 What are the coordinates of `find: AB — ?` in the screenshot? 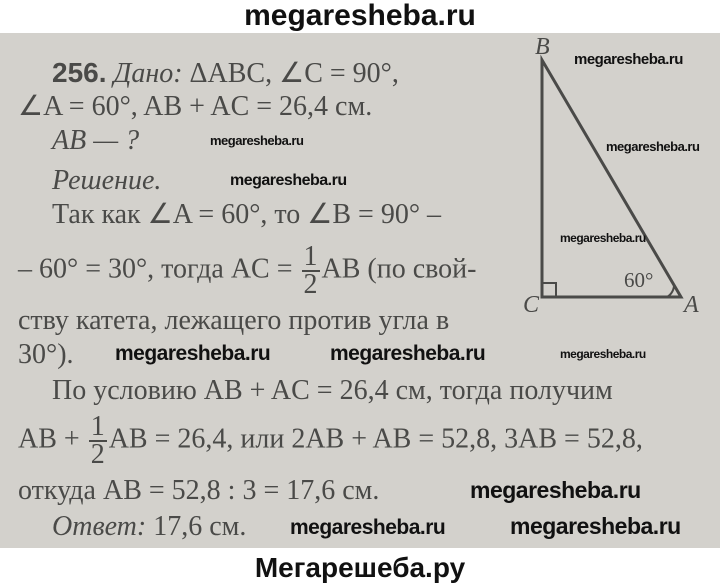 It's located at (96, 140).